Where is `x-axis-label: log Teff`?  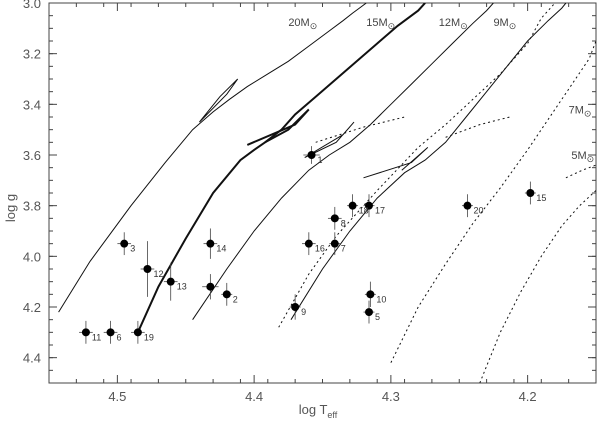 x-axis-label: log Teff is located at coordinates (318, 411).